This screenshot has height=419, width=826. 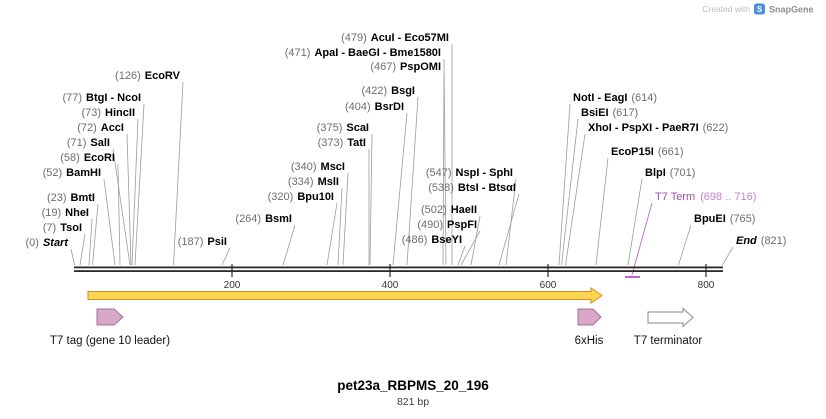 I want to click on enzyme-label-noti-eagi: NotI - EagI (614), so click(x=615, y=98).